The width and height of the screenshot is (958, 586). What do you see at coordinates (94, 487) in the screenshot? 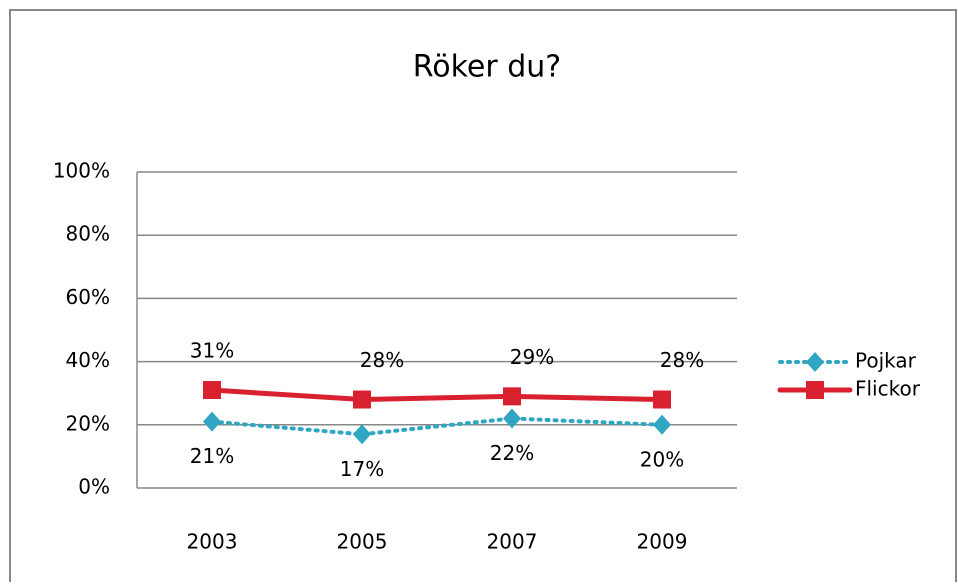
I see `y-tick-label: 0%` at bounding box center [94, 487].